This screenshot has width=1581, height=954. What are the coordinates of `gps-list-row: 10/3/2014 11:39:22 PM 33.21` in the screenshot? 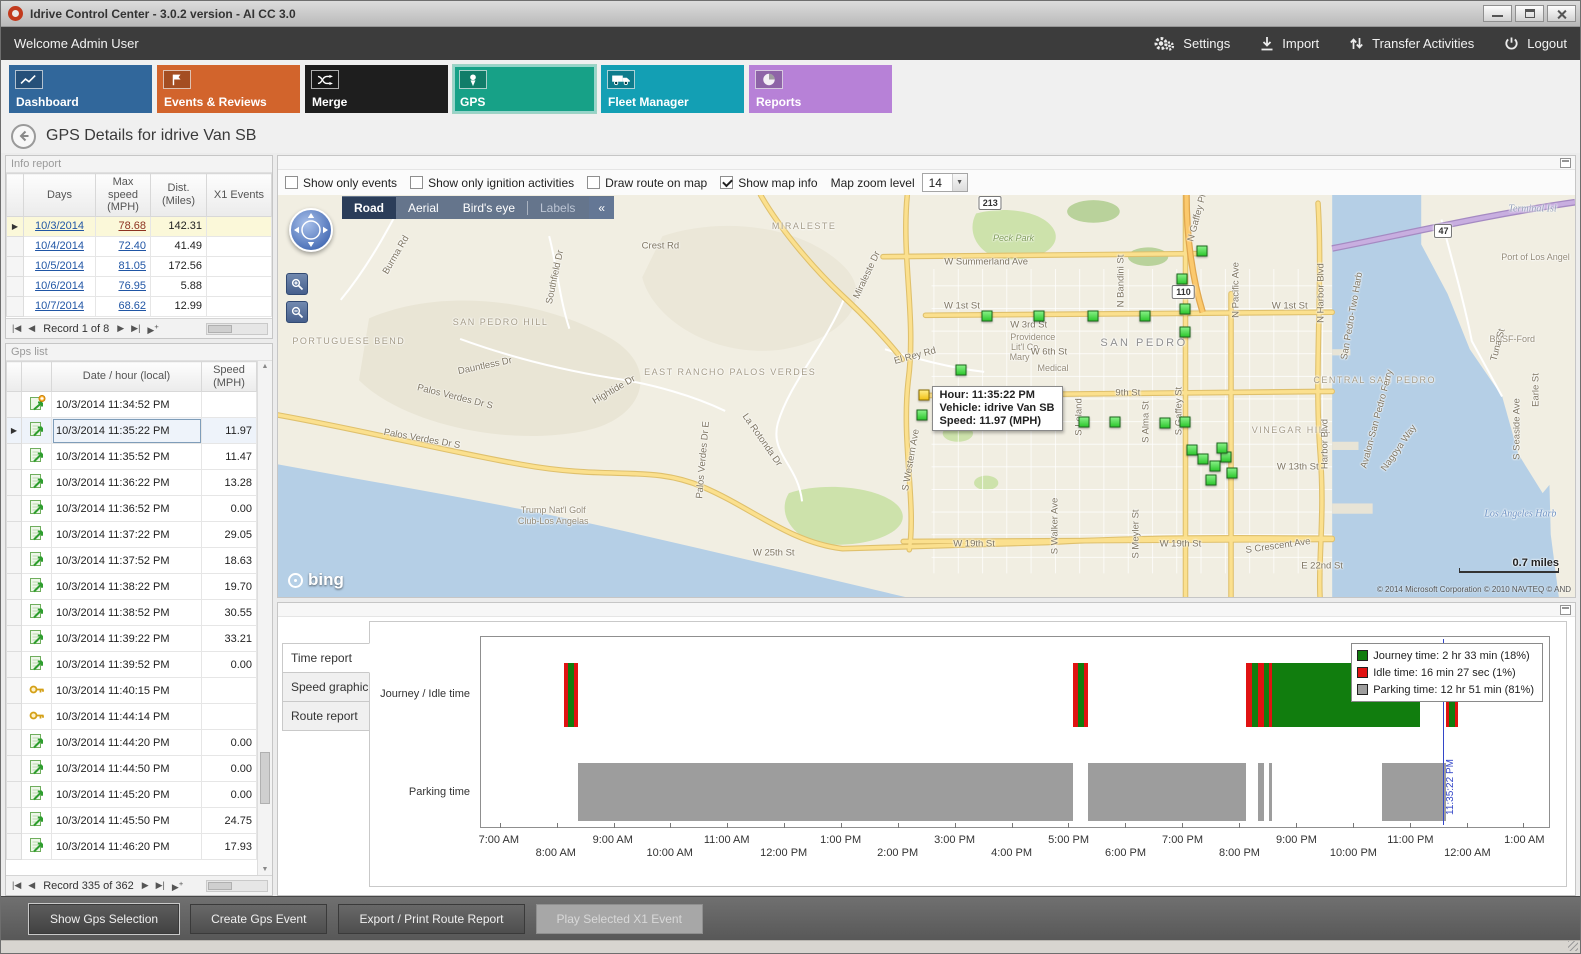 It's located at (131, 639).